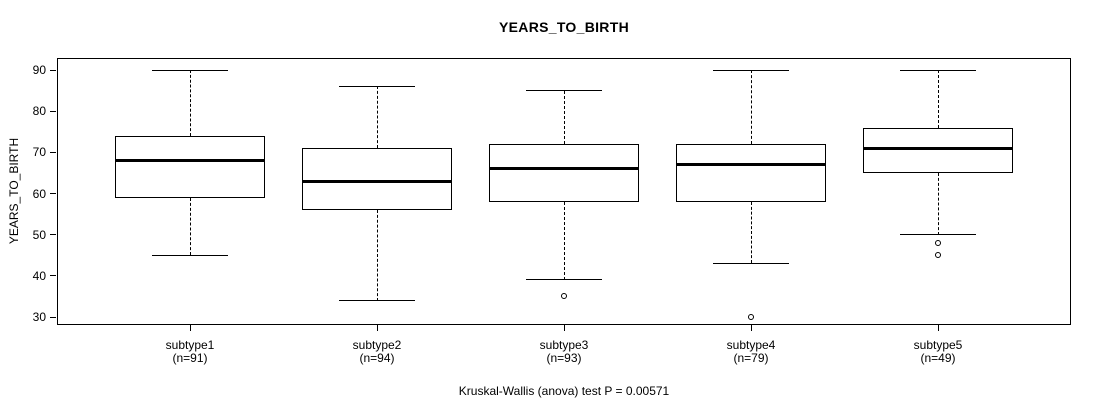 The image size is (1100, 400). Describe the element at coordinates (39, 275) in the screenshot. I see `y-axis-tick-label: 40` at that location.